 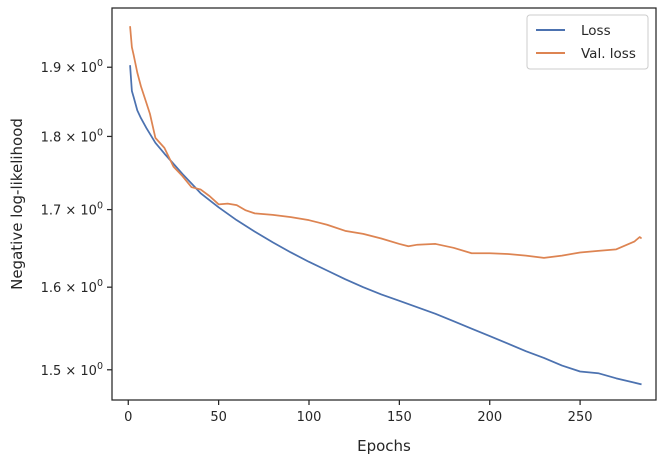 What do you see at coordinates (72, 136) in the screenshot?
I see `y-tick-label: 1.8 × 100` at bounding box center [72, 136].